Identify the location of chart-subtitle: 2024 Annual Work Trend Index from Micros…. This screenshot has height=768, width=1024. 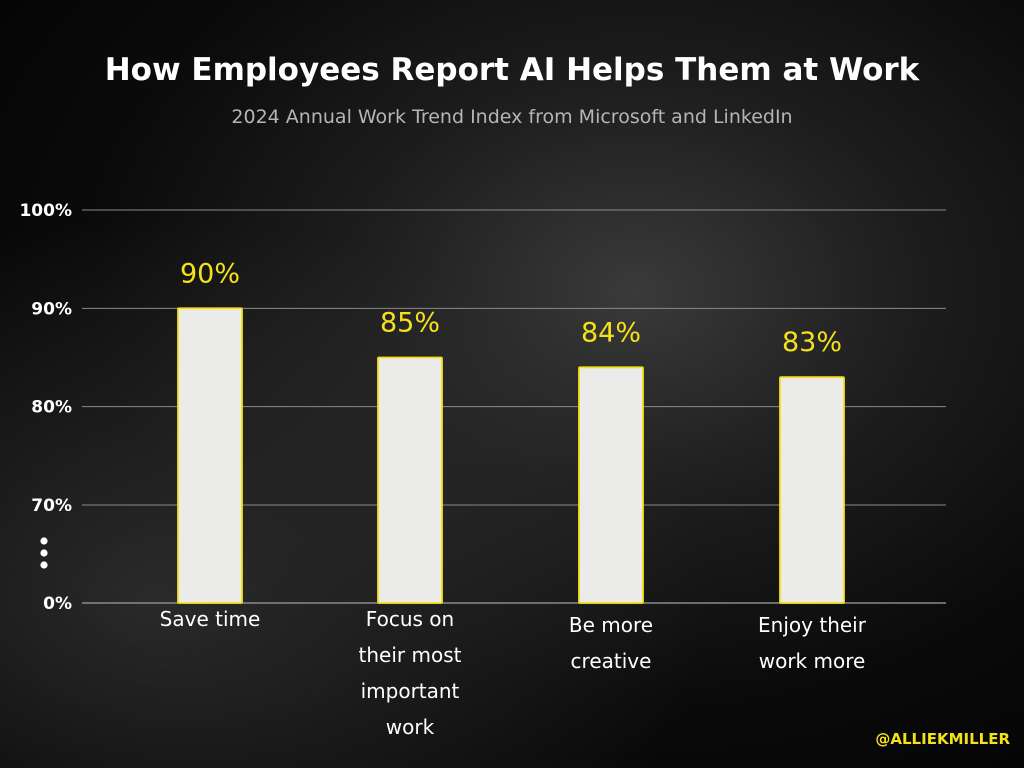
(512, 117).